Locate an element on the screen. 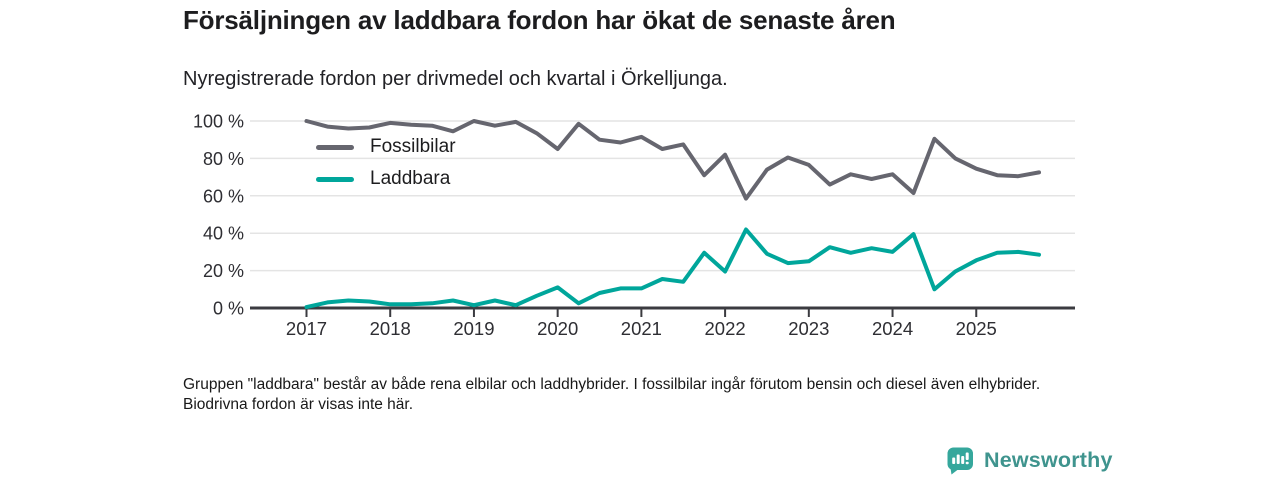  y-tick-label: 40 % is located at coordinates (223, 234).